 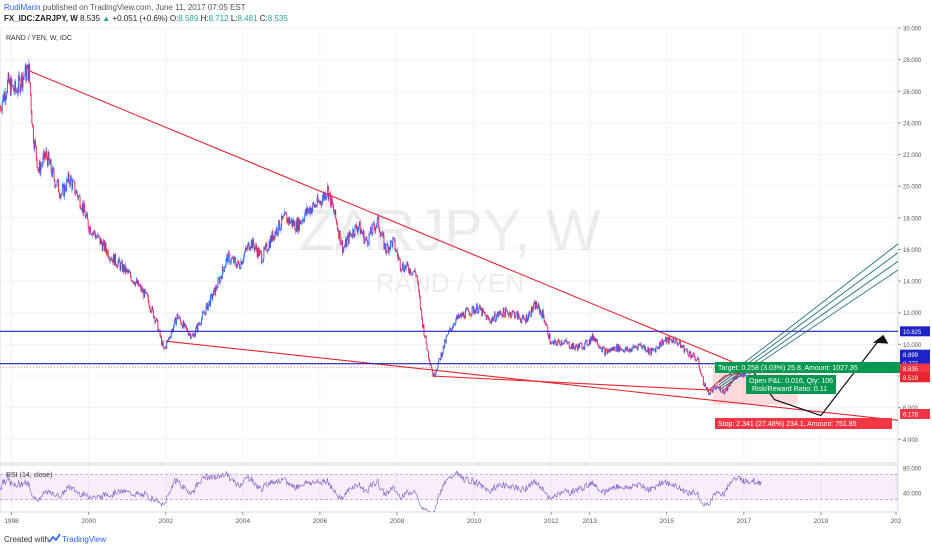 I want to click on rsi-axis: 40.000 80.000, so click(x=912, y=482).